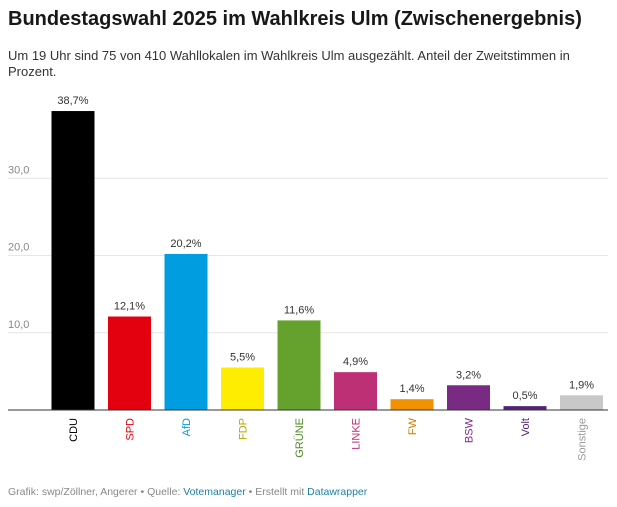 The image size is (617, 507). I want to click on category-label-bsw: BSW, so click(470, 430).